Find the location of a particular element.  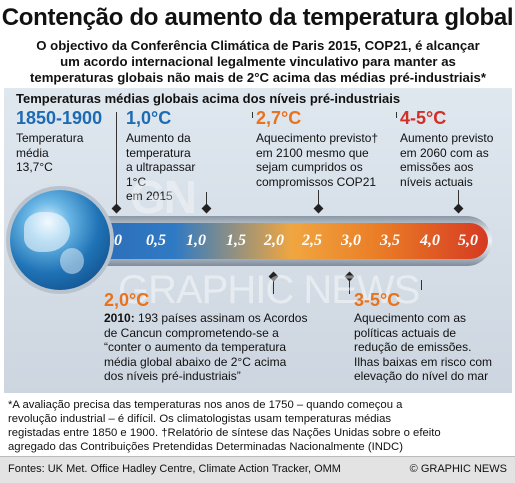

scale-tick: 4,0 is located at coordinates (430, 240).